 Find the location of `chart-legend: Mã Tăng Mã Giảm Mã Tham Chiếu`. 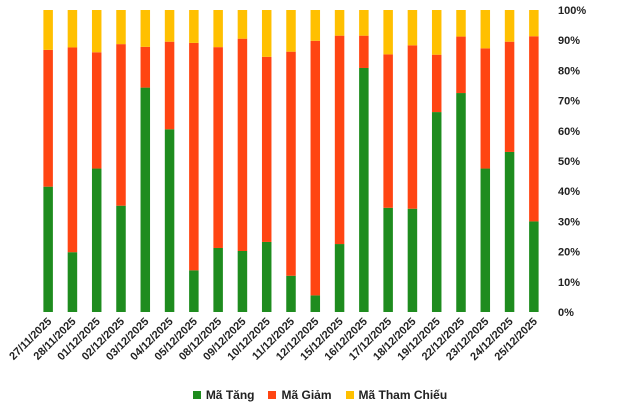

chart-legend: Mã Tăng Mã Giảm Mã Tham Chiếu is located at coordinates (320, 395).